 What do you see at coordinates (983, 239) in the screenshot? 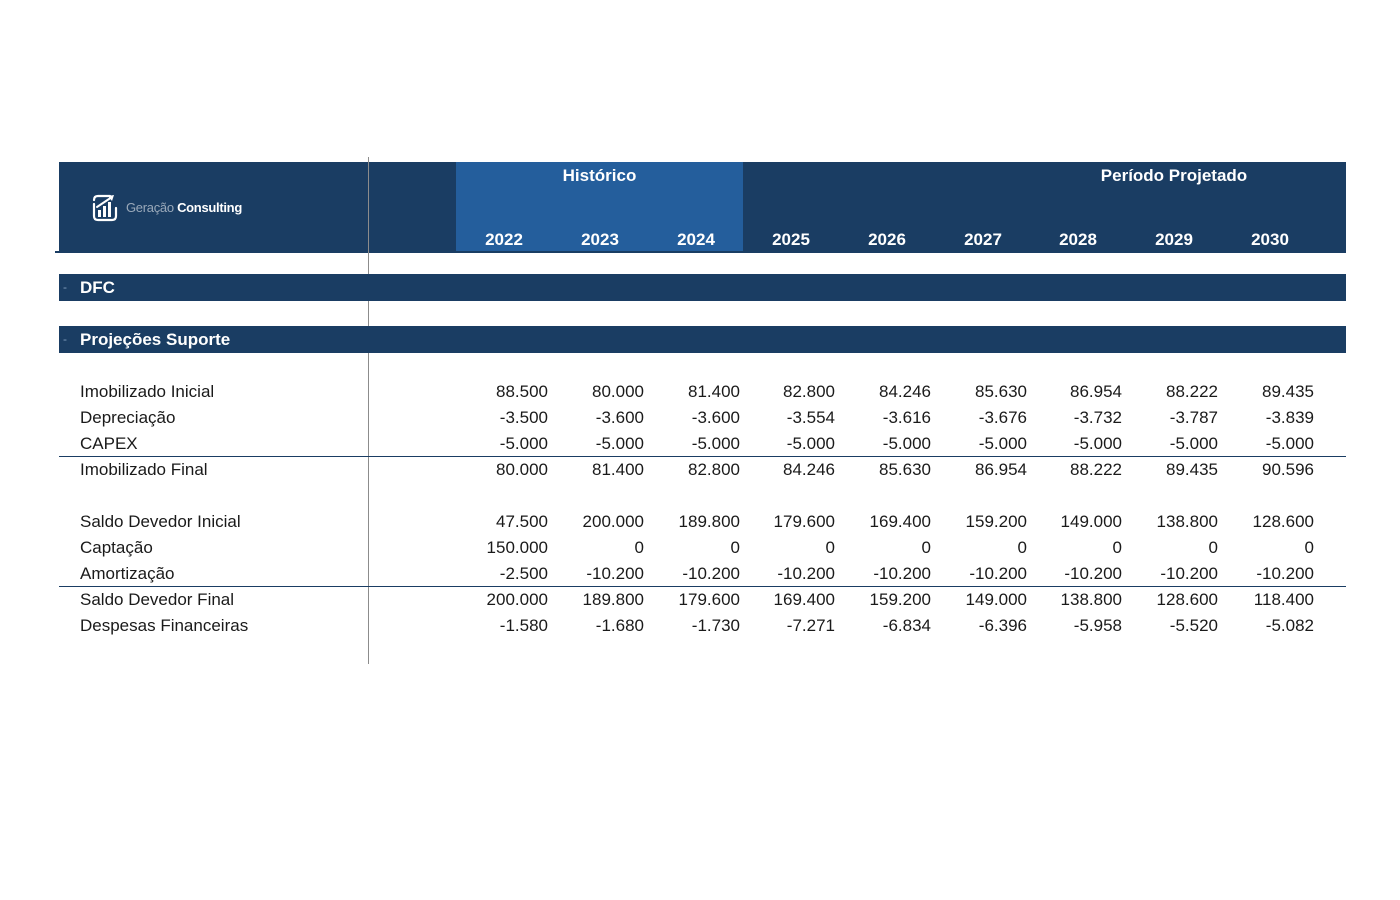
I see `year-header-2027: 2027` at bounding box center [983, 239].